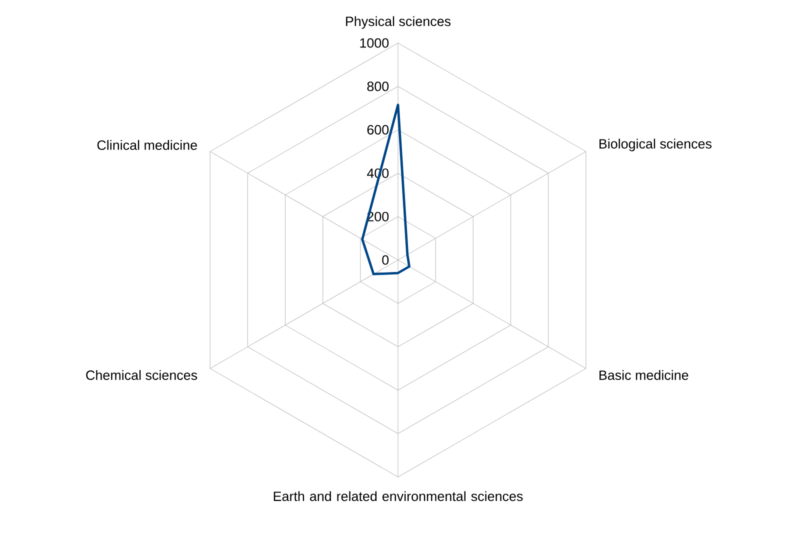 The image size is (793, 546). I want to click on y-tick-label: 1000, so click(374, 43).